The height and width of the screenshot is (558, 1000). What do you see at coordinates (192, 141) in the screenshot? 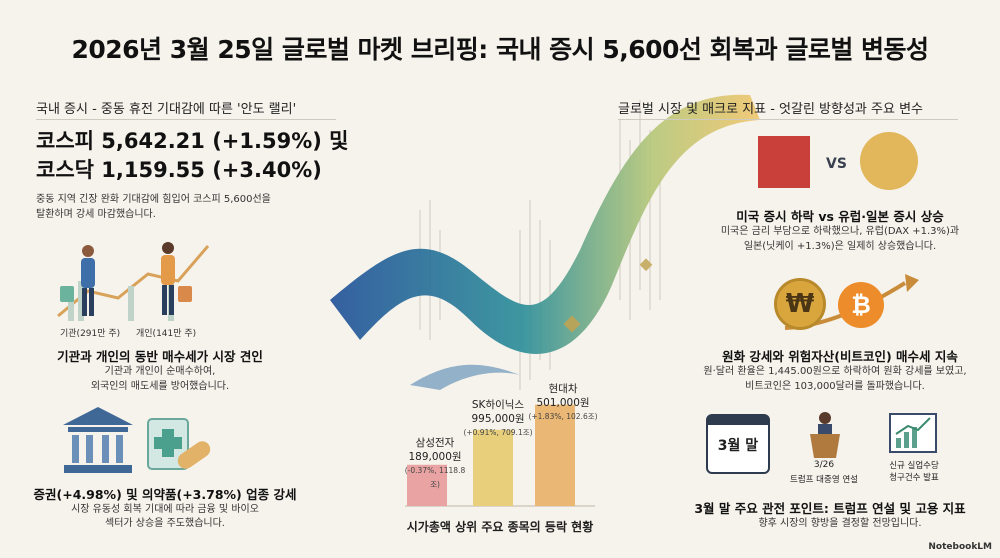
I see `kospi-line: 코스피 5,642.21 (+1.59%) 및` at bounding box center [192, 141].